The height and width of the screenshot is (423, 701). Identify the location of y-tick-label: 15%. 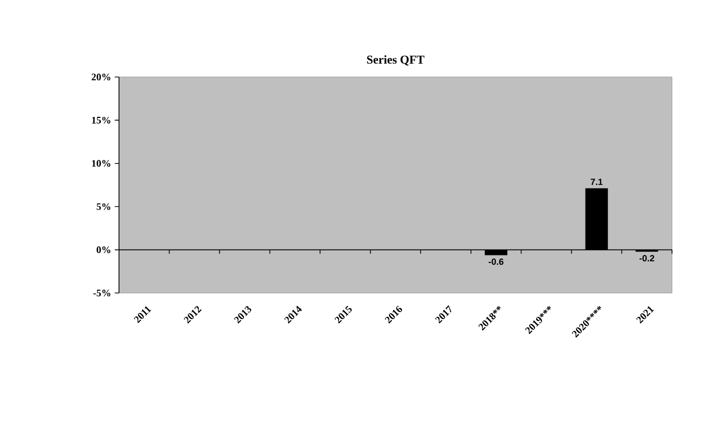
(101, 120).